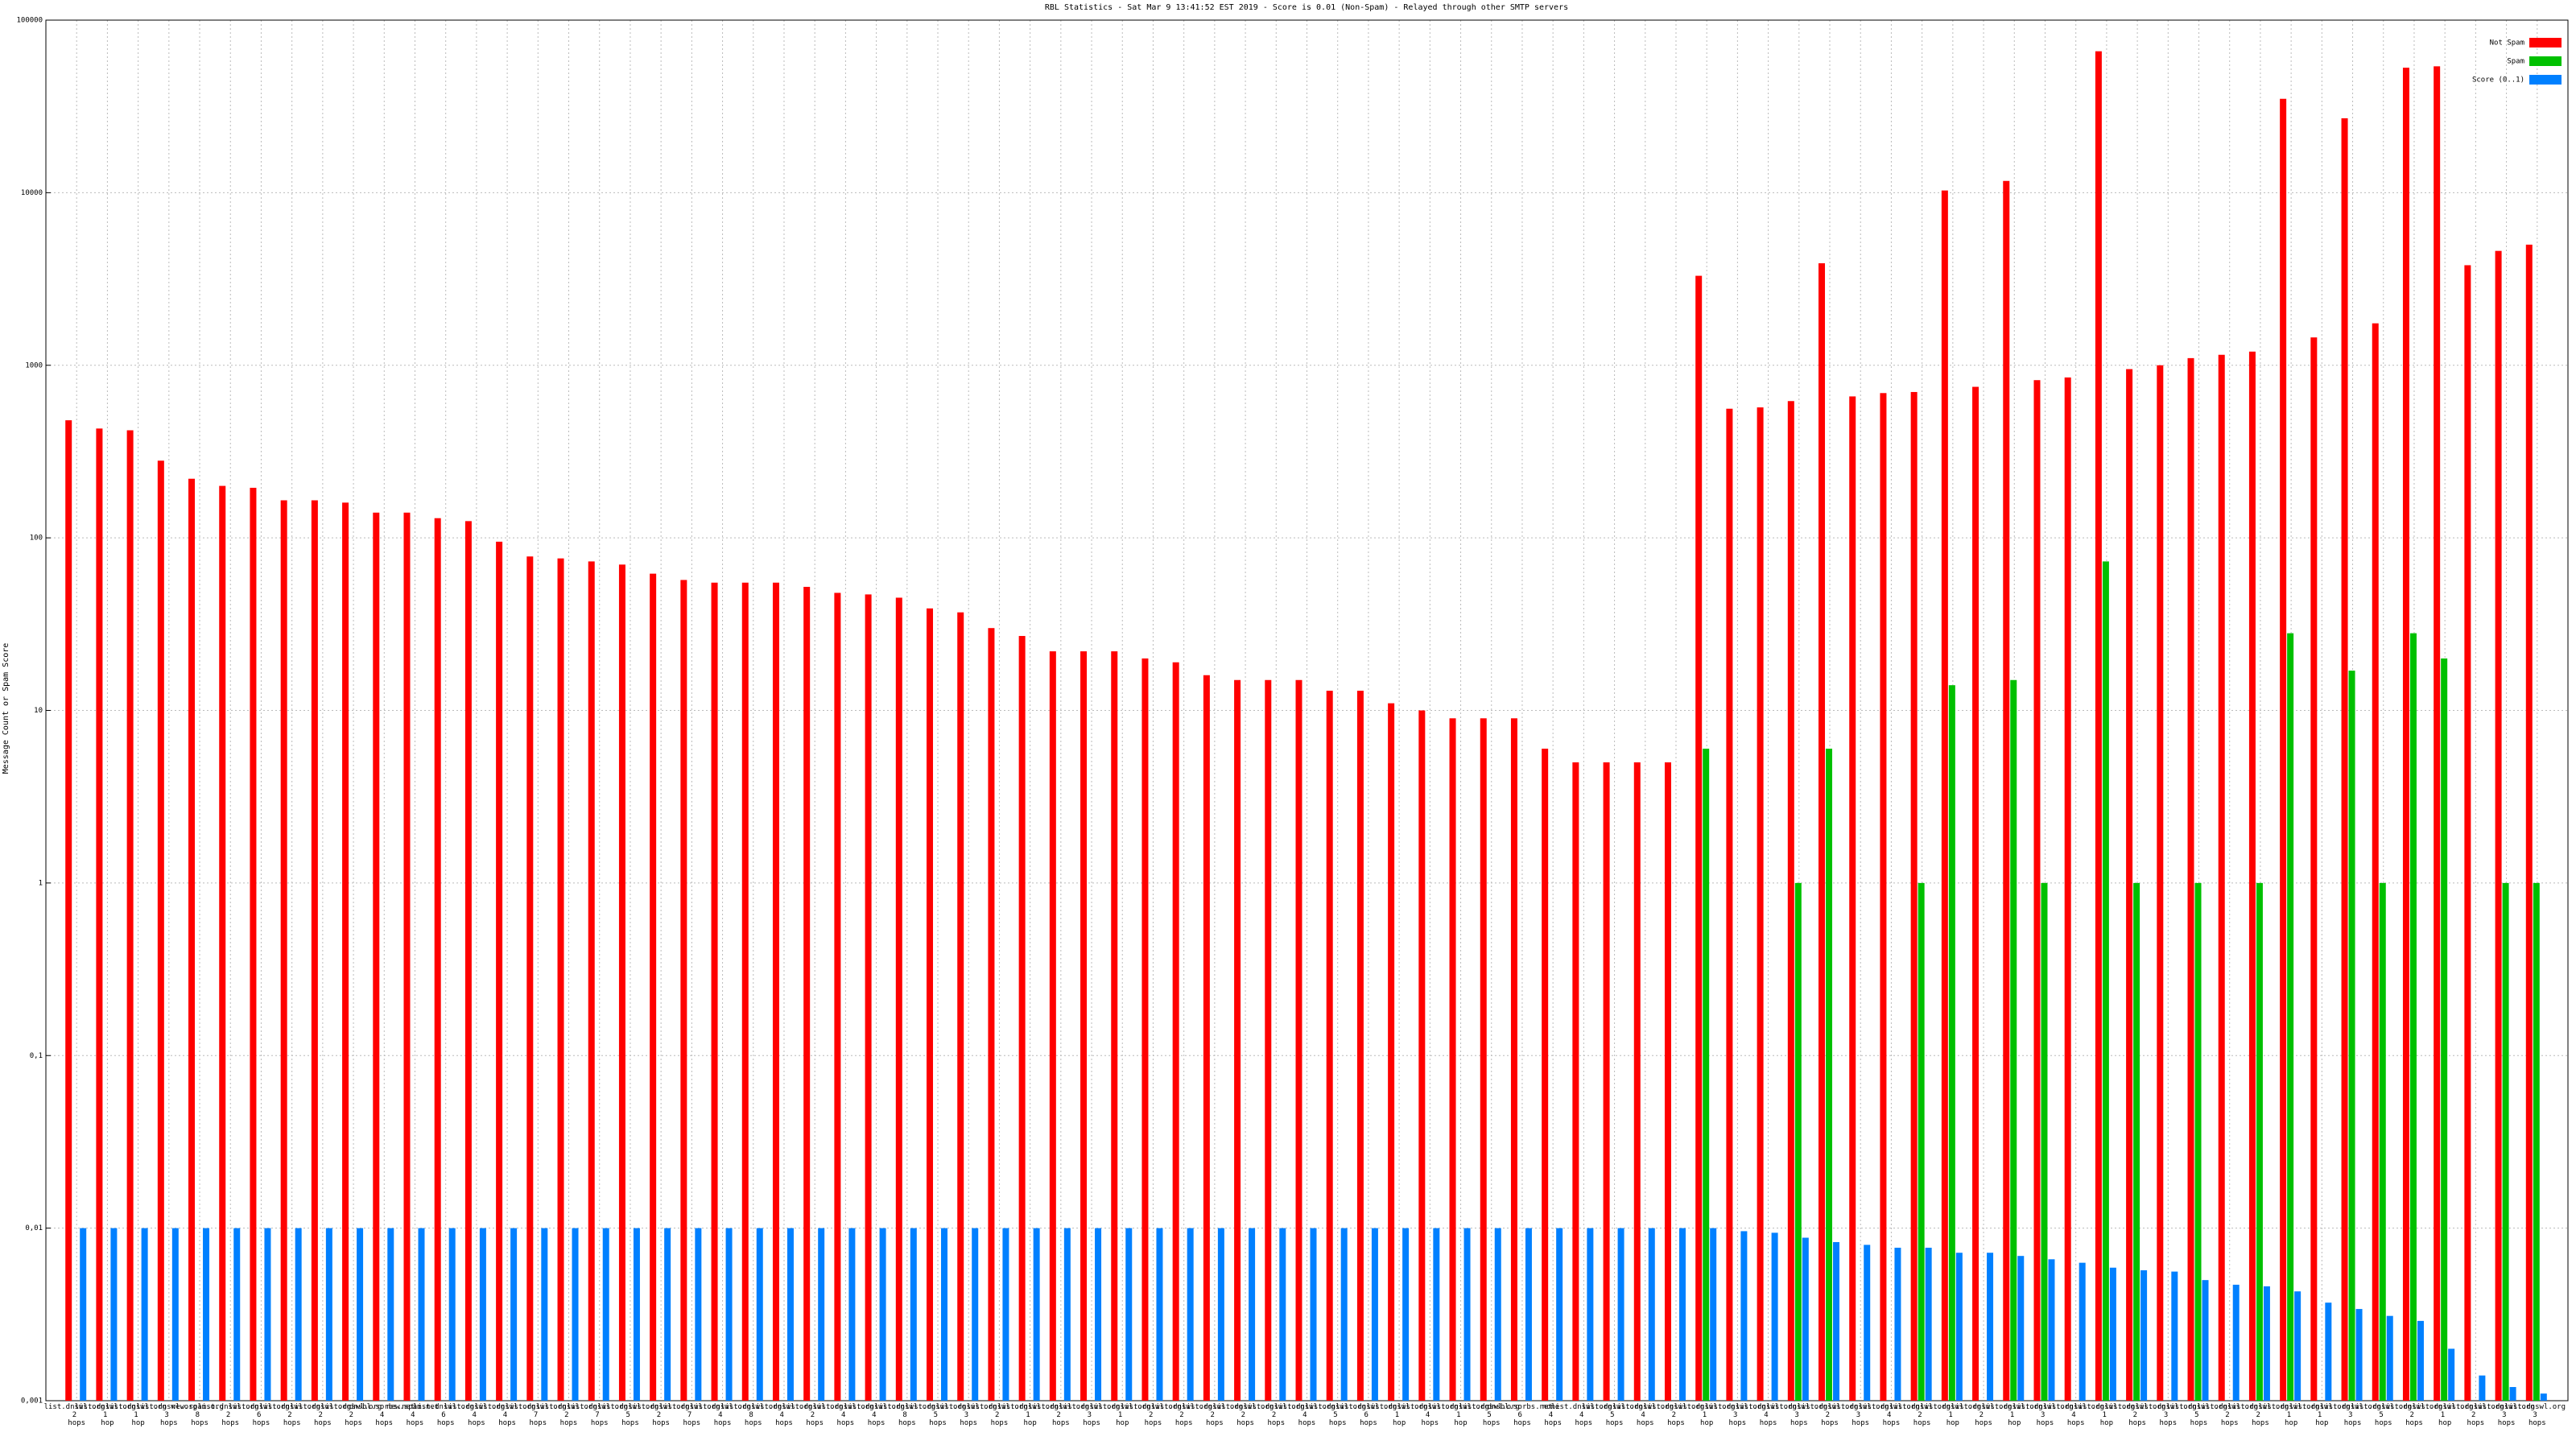 The width and height of the screenshot is (2576, 1449). Describe the element at coordinates (138, 1415) in the screenshot. I see `x-tick-label-line: 1` at that location.